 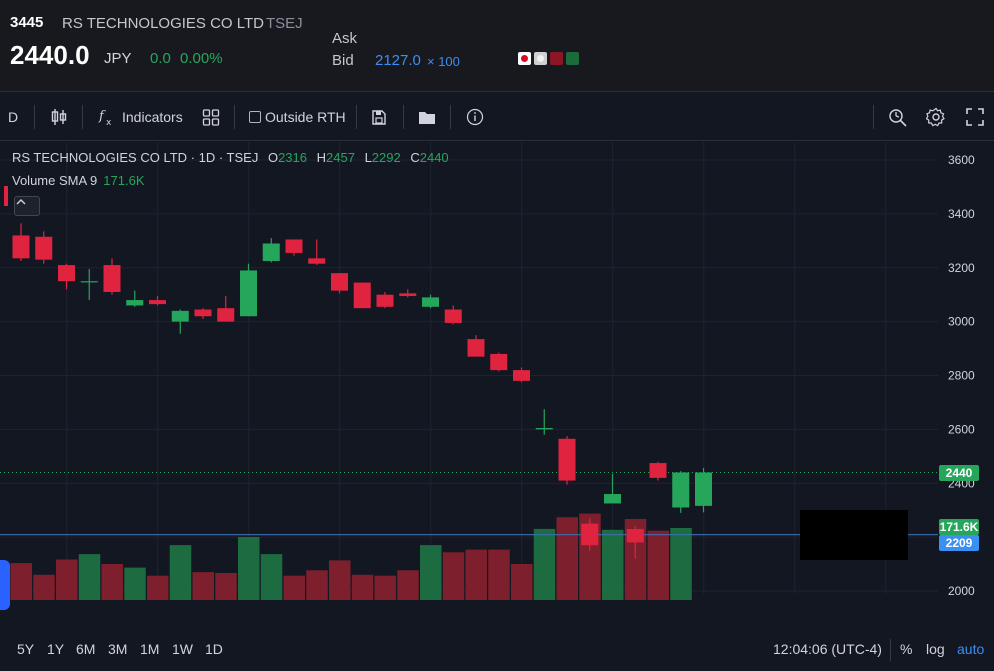 I want to click on last-price-tag: 2440, so click(x=959, y=473).